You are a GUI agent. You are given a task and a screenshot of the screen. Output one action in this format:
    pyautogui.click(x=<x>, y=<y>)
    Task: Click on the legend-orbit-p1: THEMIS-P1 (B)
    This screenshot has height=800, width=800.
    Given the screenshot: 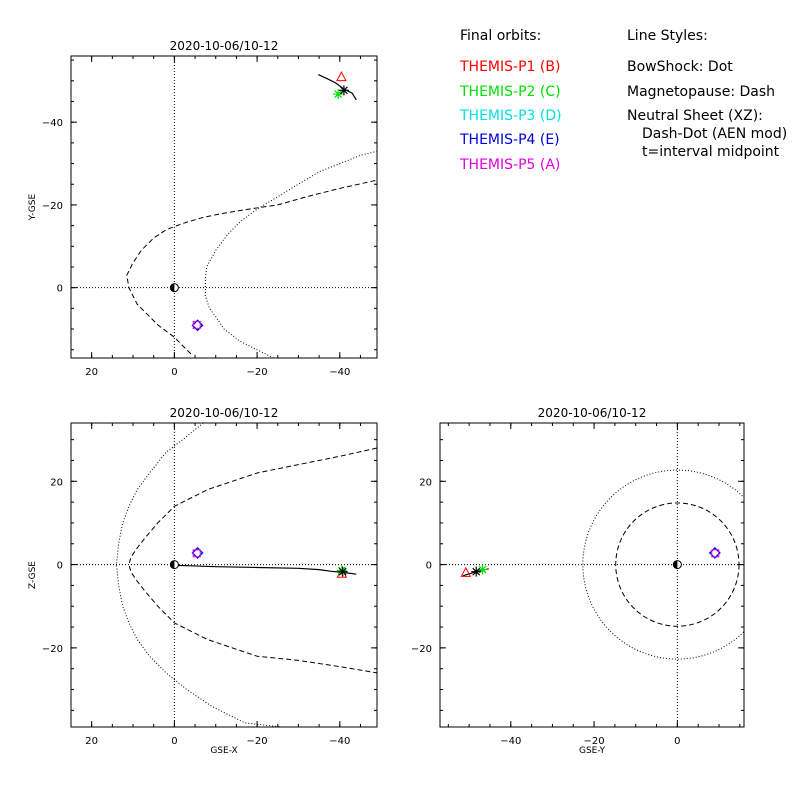 What is the action you would take?
    pyautogui.click(x=509, y=67)
    